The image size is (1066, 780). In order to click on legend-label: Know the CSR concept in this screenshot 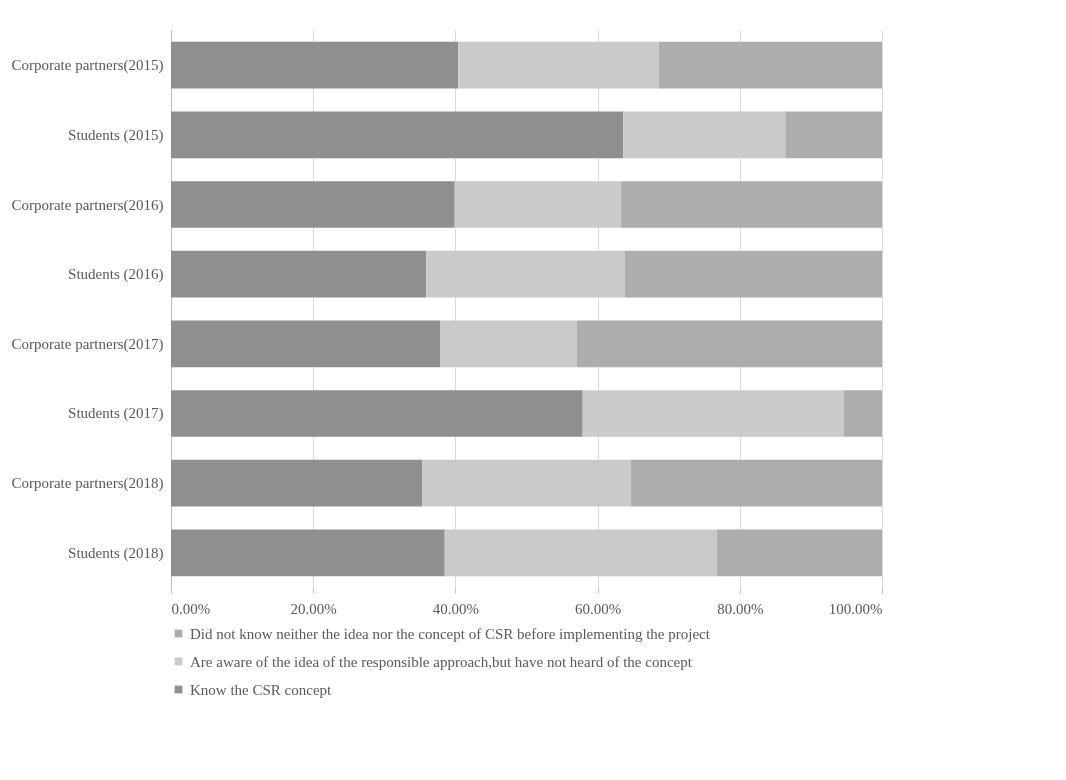, I will do `click(261, 689)`.